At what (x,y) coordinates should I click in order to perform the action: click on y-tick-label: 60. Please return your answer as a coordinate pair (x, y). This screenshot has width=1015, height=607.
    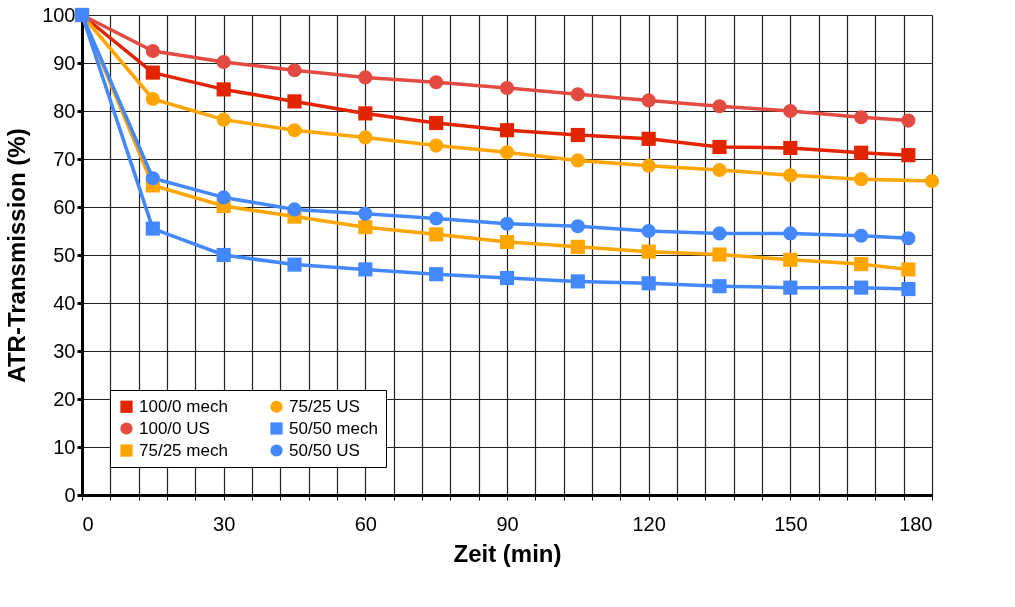
    Looking at the image, I should click on (64, 206).